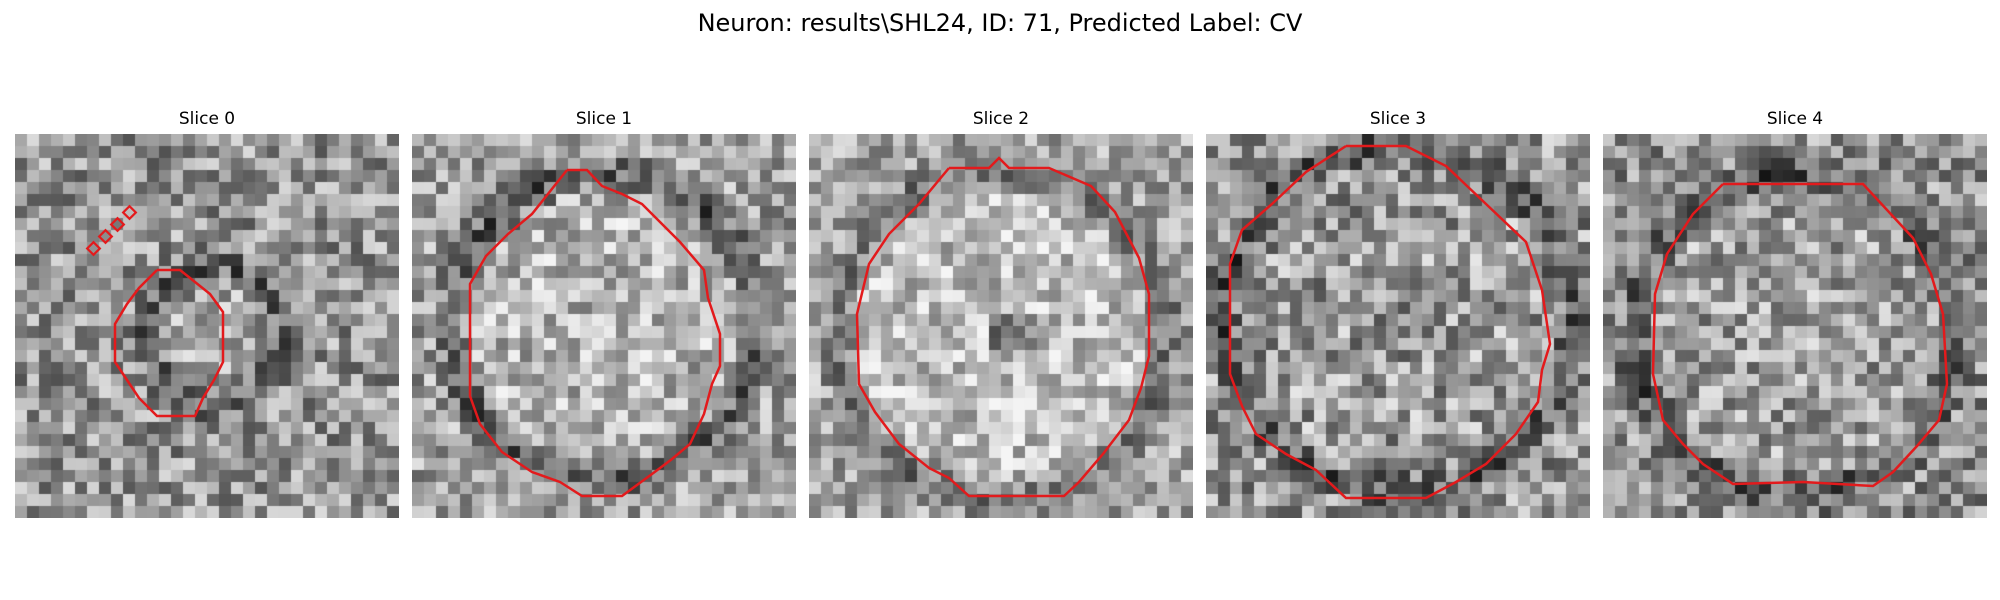  Describe the element at coordinates (207, 119) in the screenshot. I see `slice-title: Slice 0` at that location.